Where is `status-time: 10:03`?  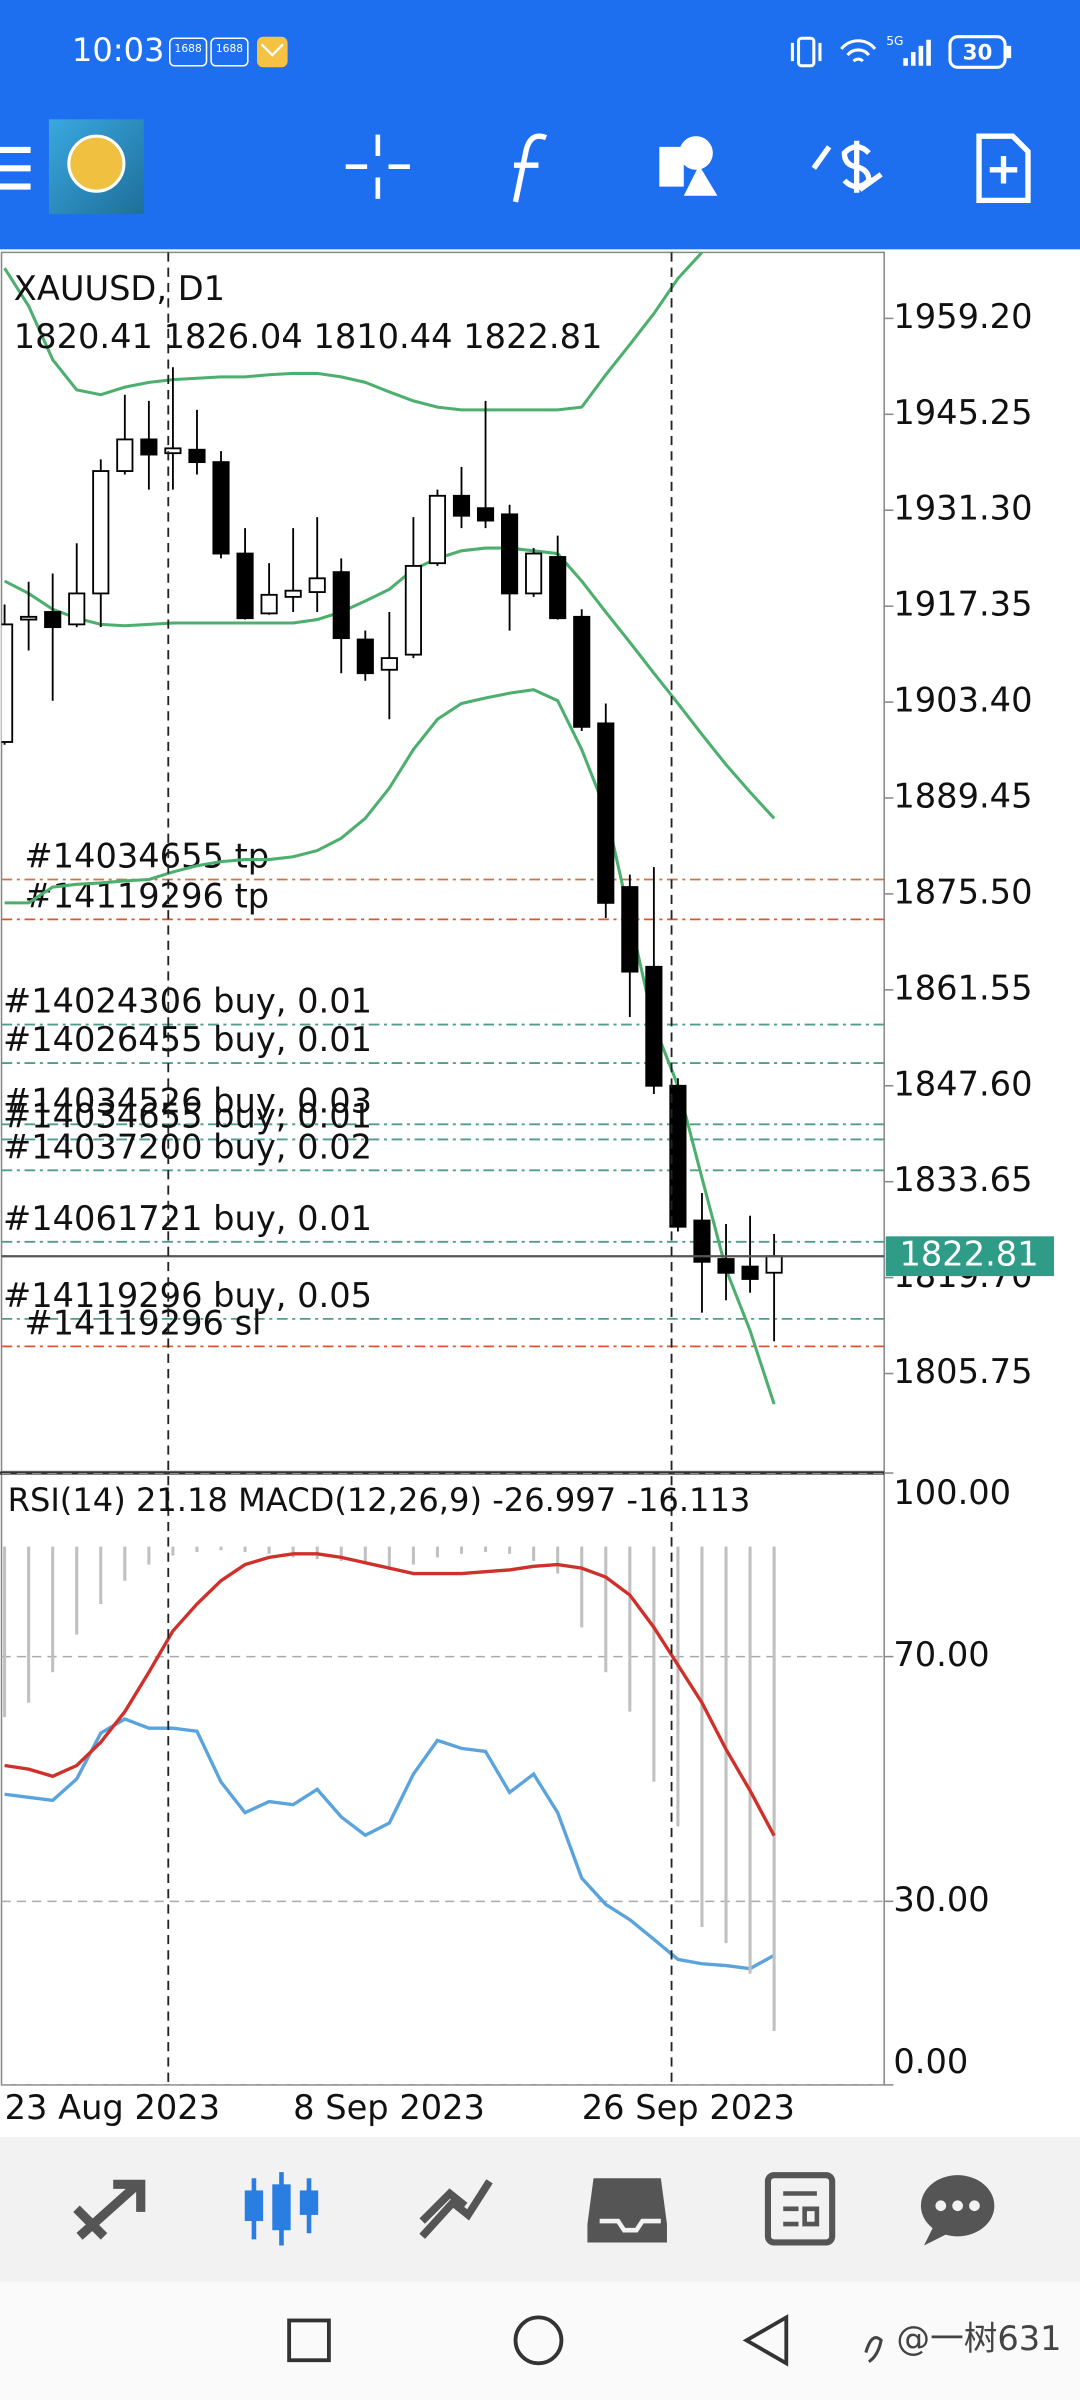
status-time: 10:03 is located at coordinates (118, 50).